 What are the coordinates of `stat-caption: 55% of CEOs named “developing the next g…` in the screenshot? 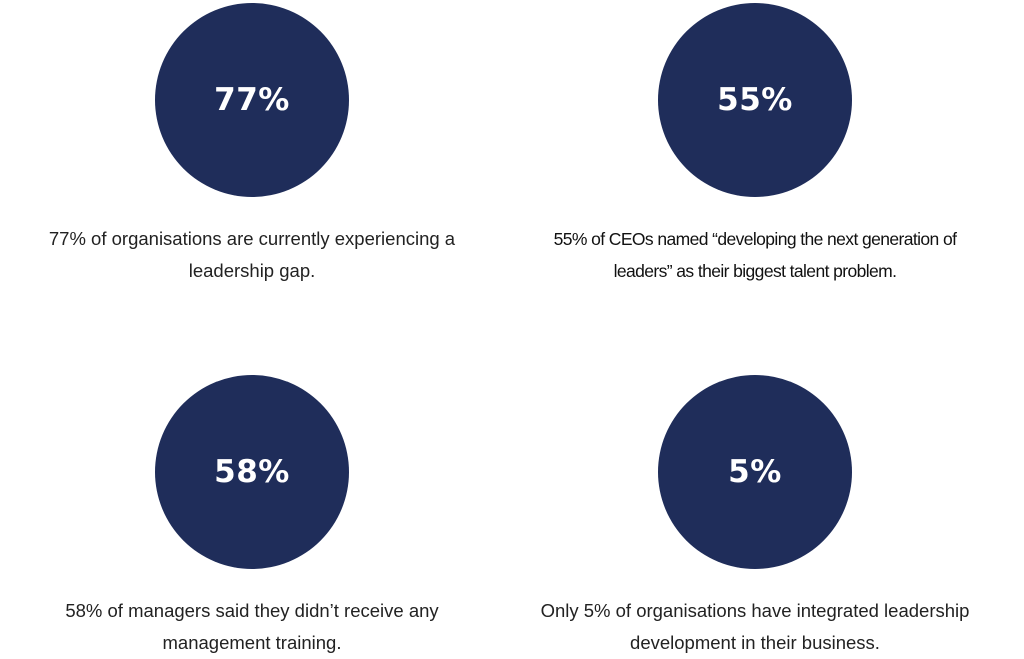 It's located at (755, 255).